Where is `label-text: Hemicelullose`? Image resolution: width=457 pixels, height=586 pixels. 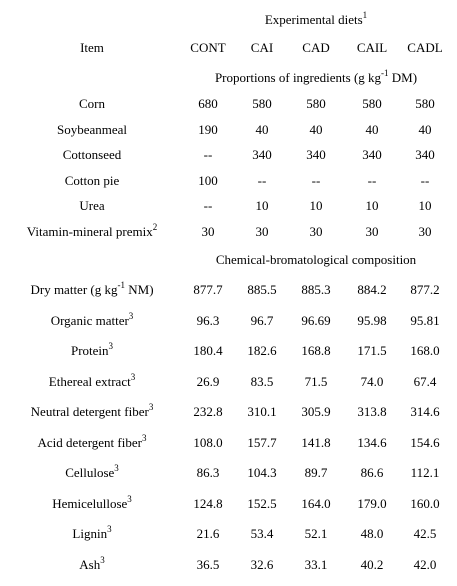 label-text: Hemicelullose is located at coordinates (90, 503).